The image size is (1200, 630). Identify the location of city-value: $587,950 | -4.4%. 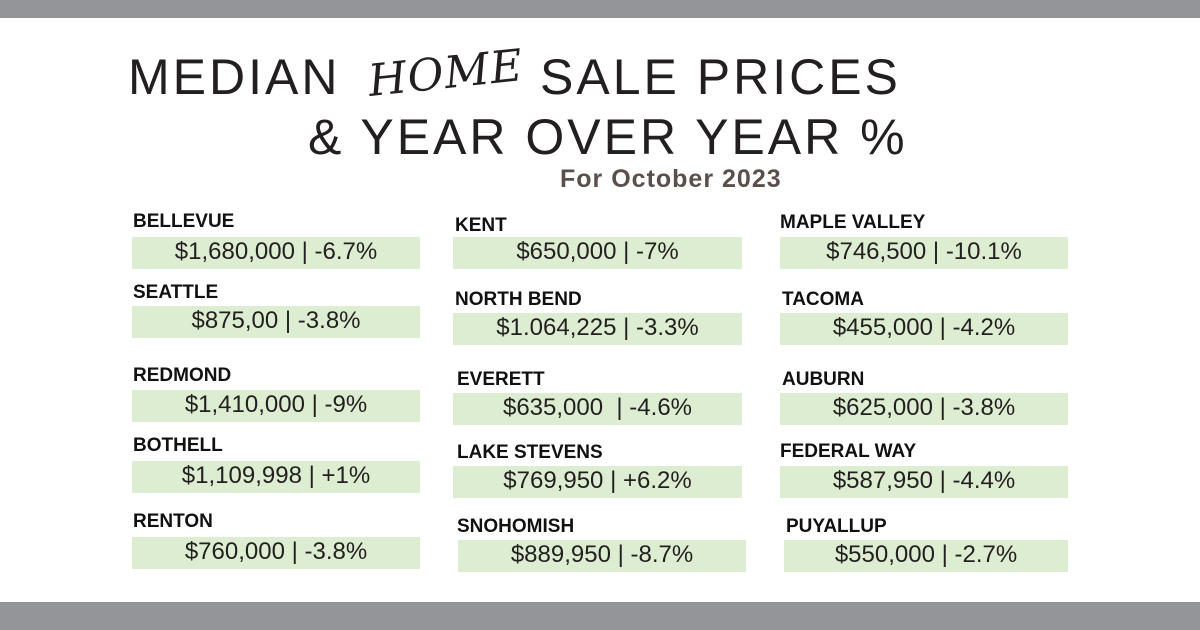
(924, 480).